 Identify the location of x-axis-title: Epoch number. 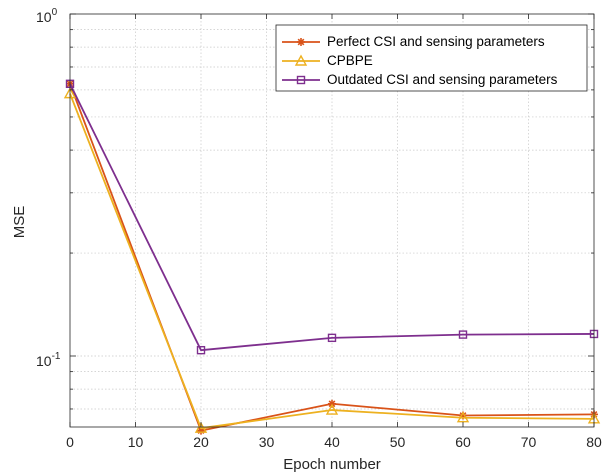
(332, 464).